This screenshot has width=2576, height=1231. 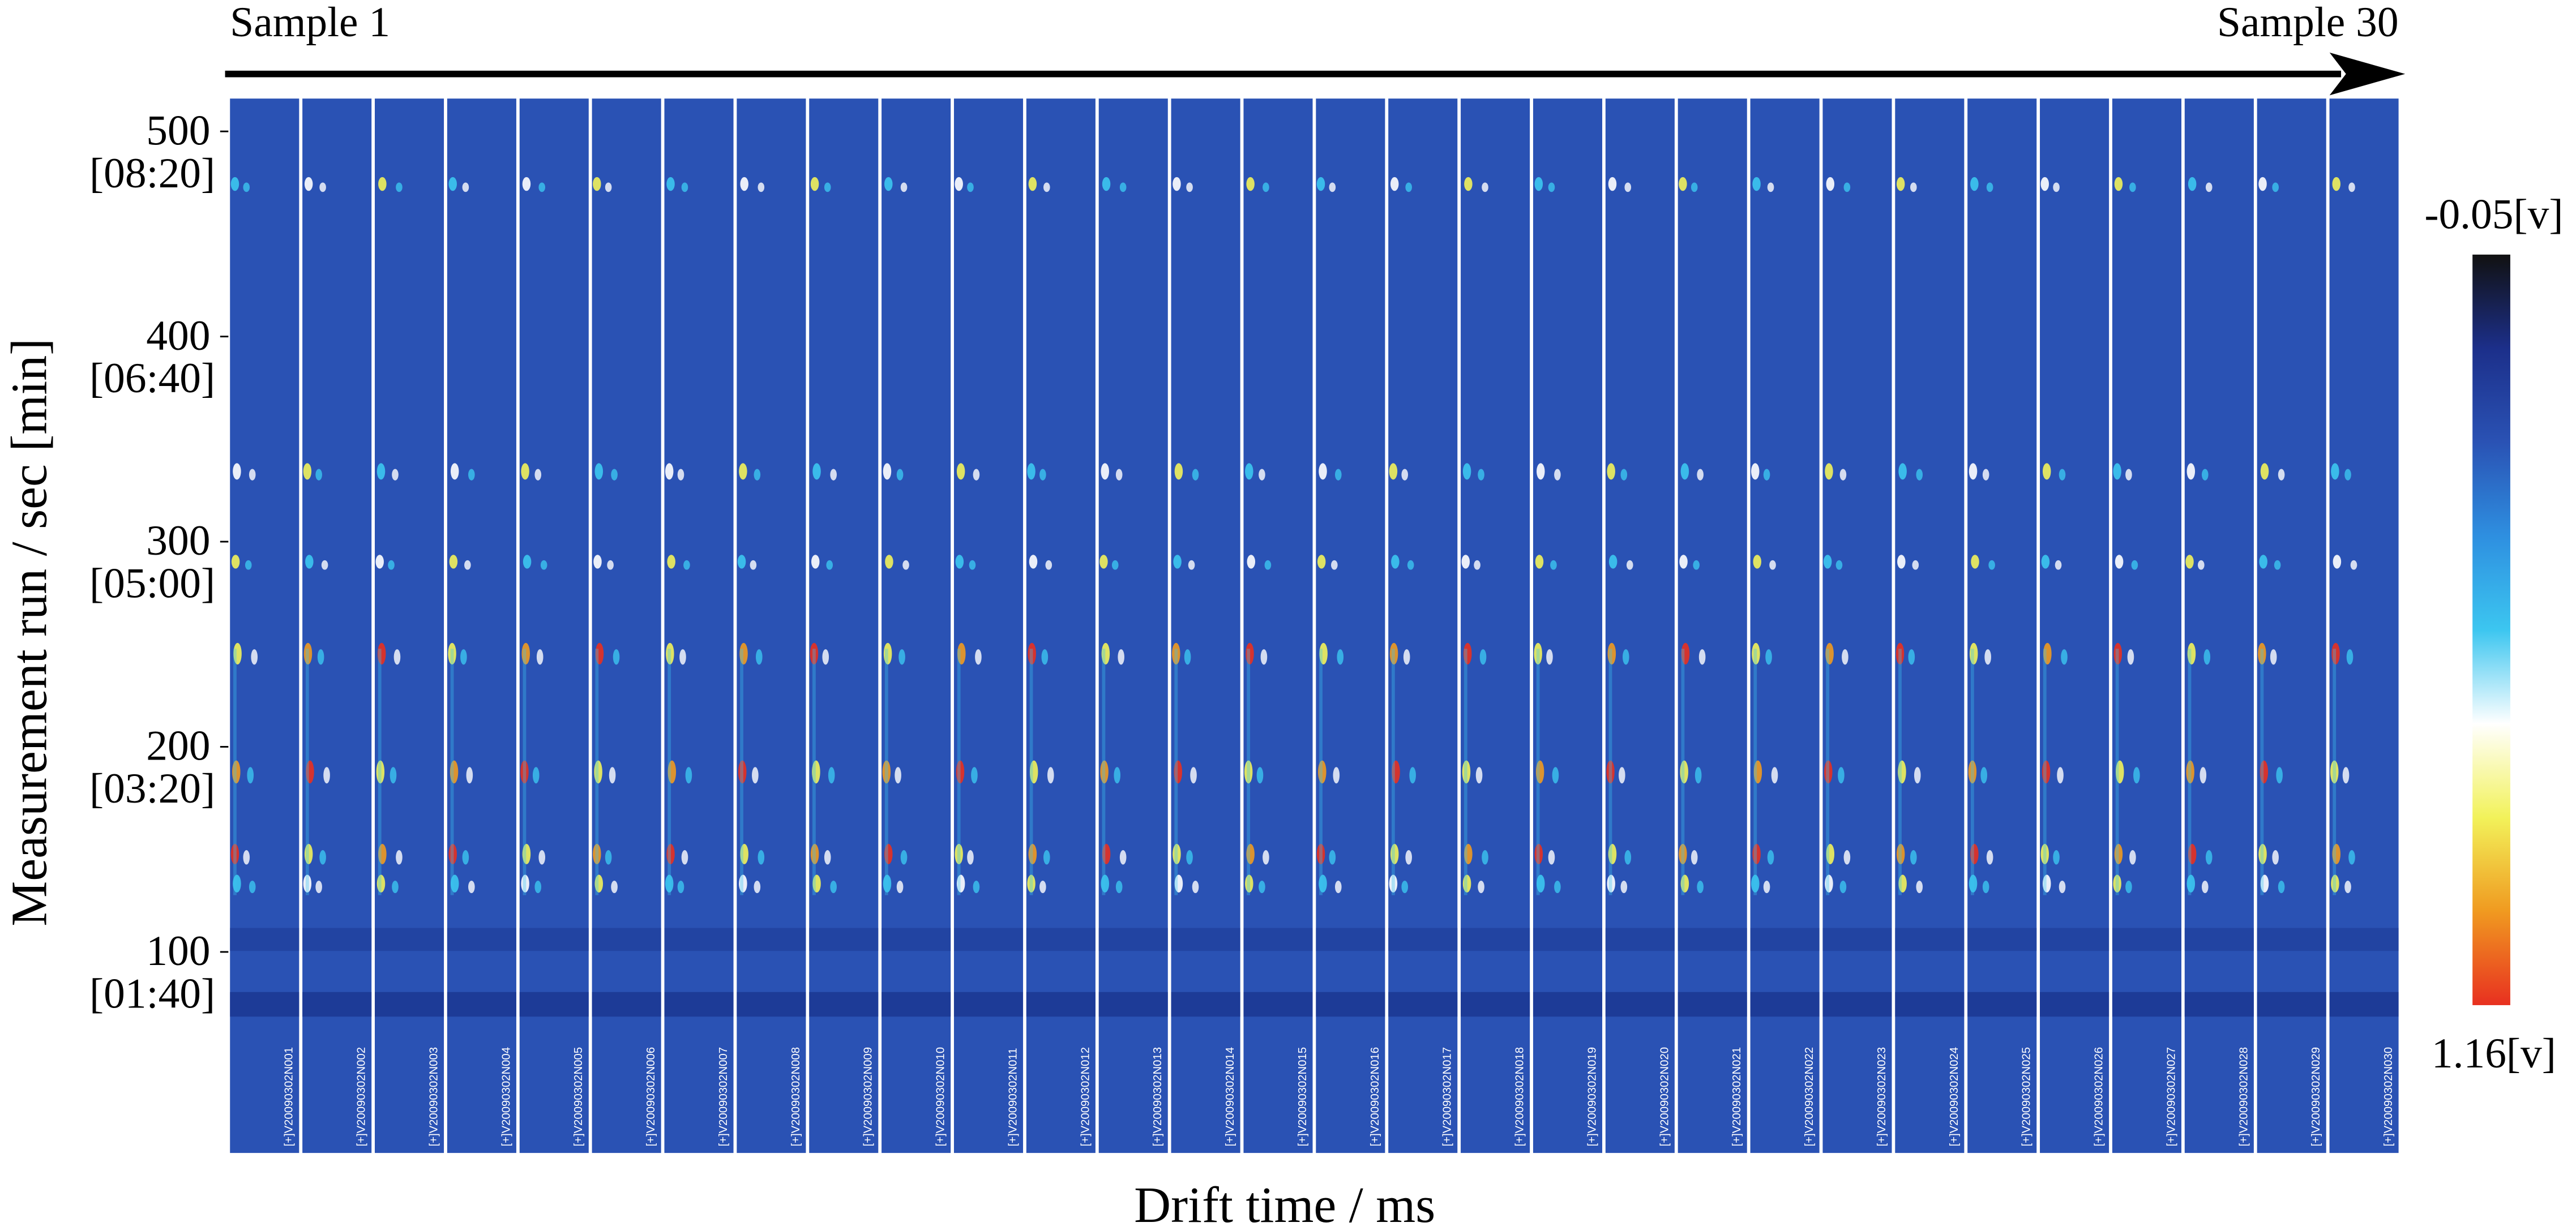 I want to click on heatmap-panel: [+]V20090302N027, so click(x=2146, y=625).